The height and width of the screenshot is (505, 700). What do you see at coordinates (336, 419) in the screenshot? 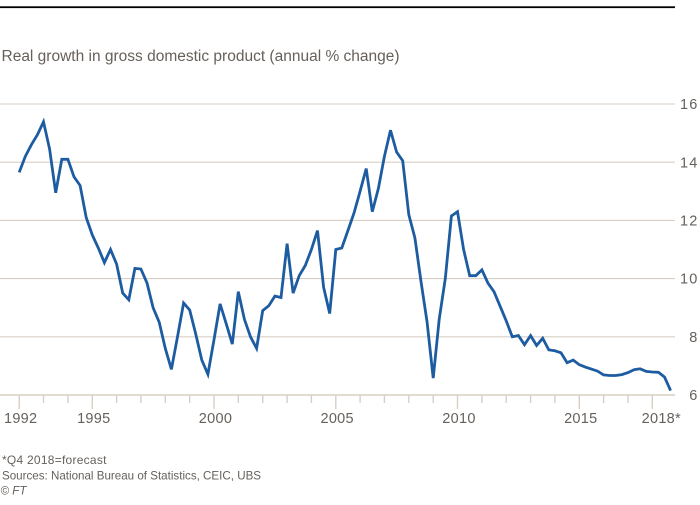
I see `svg-text: 2005` at bounding box center [336, 419].